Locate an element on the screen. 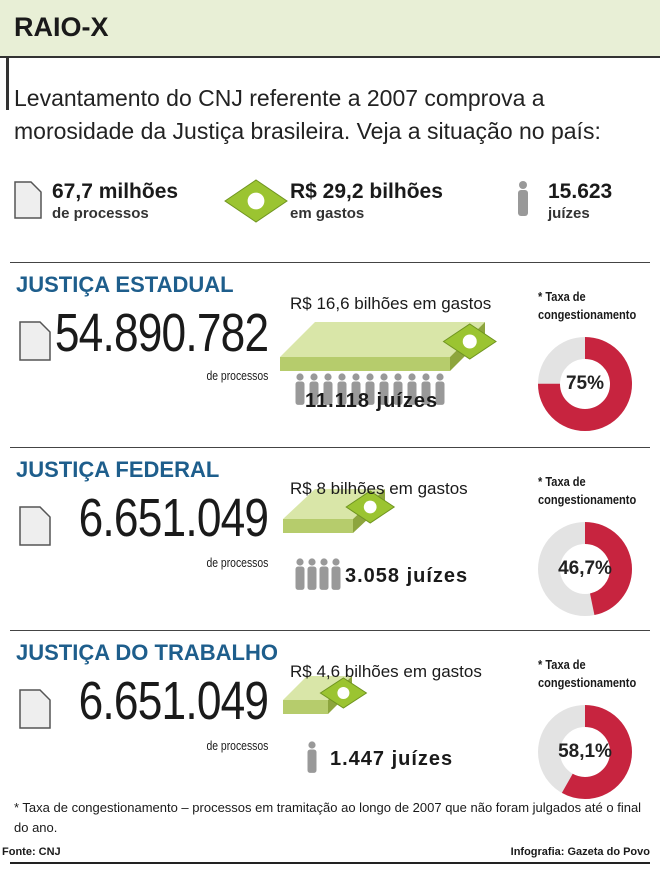  donut-label: 46,7% is located at coordinates (585, 568).